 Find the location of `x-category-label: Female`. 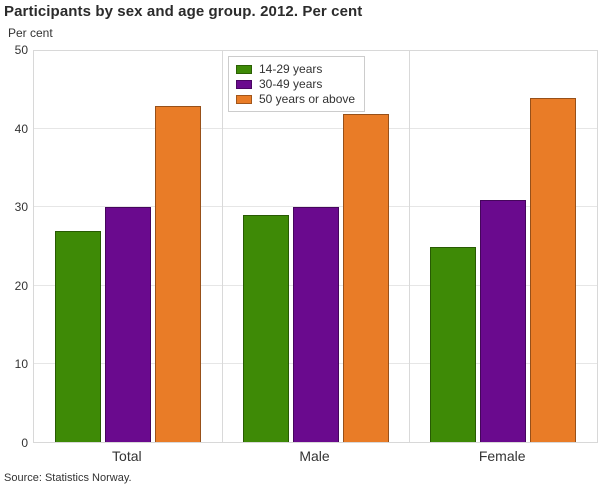

x-category-label: Female is located at coordinates (502, 456).